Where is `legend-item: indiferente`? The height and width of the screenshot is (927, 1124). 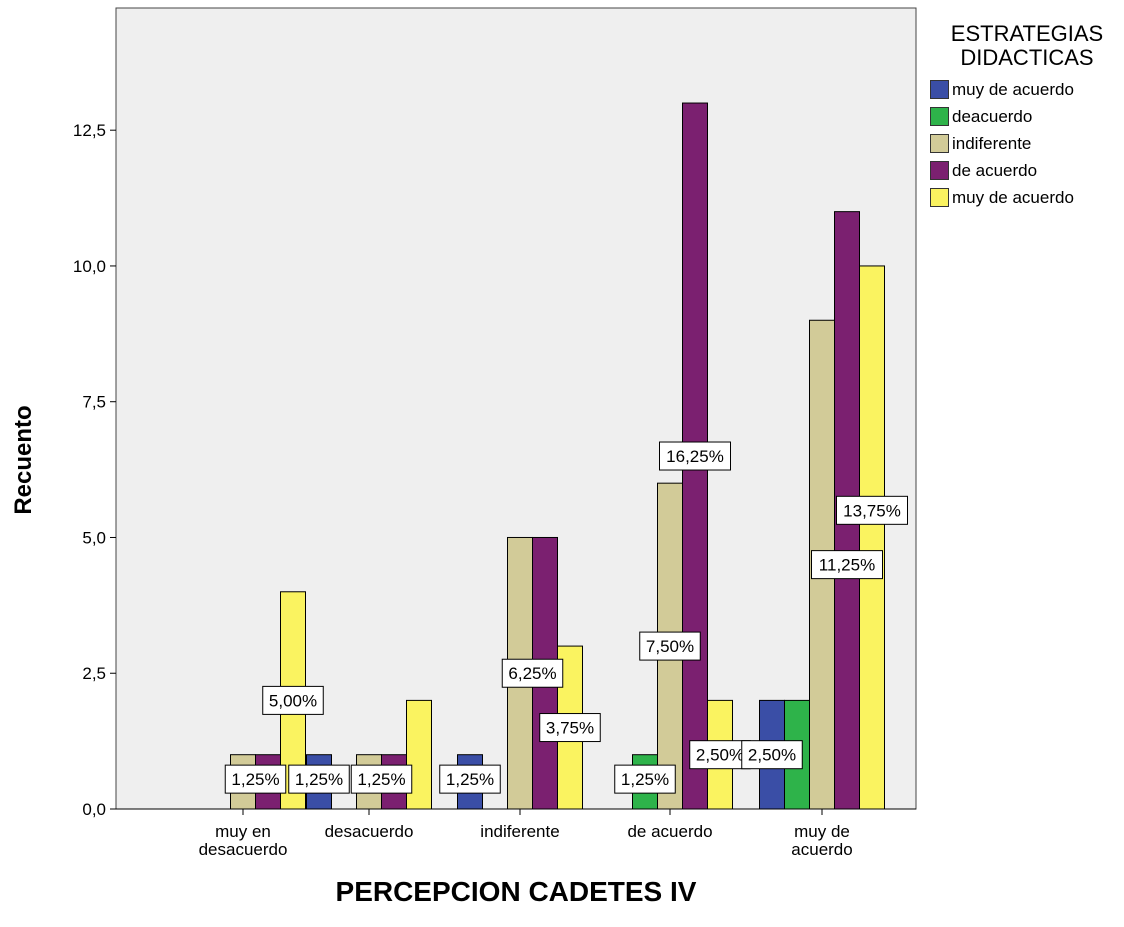 legend-item: indiferente is located at coordinates (1025, 143).